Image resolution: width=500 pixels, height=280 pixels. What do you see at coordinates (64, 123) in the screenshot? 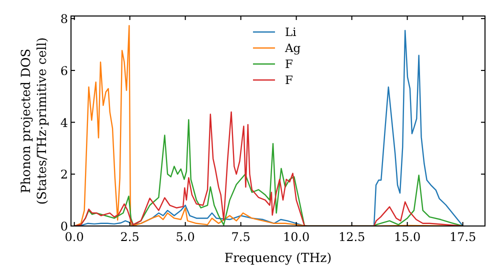
I see `y-tick-label: 4` at bounding box center [64, 123].